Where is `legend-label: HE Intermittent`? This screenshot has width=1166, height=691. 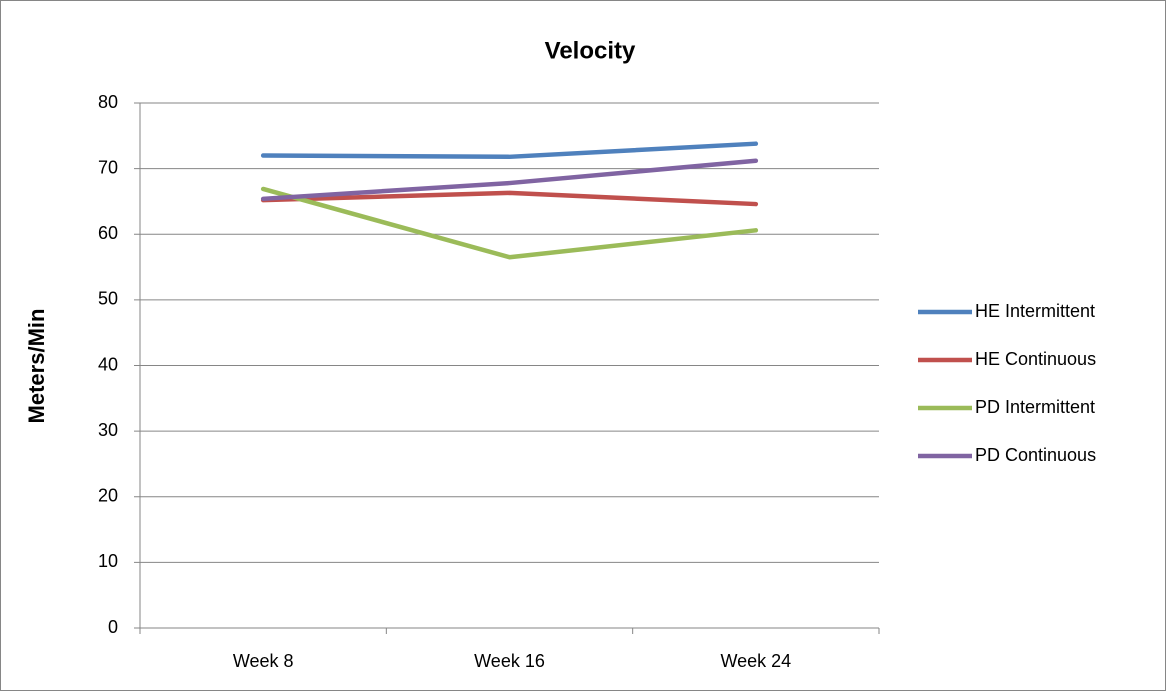
legend-label: HE Intermittent is located at coordinates (1035, 311).